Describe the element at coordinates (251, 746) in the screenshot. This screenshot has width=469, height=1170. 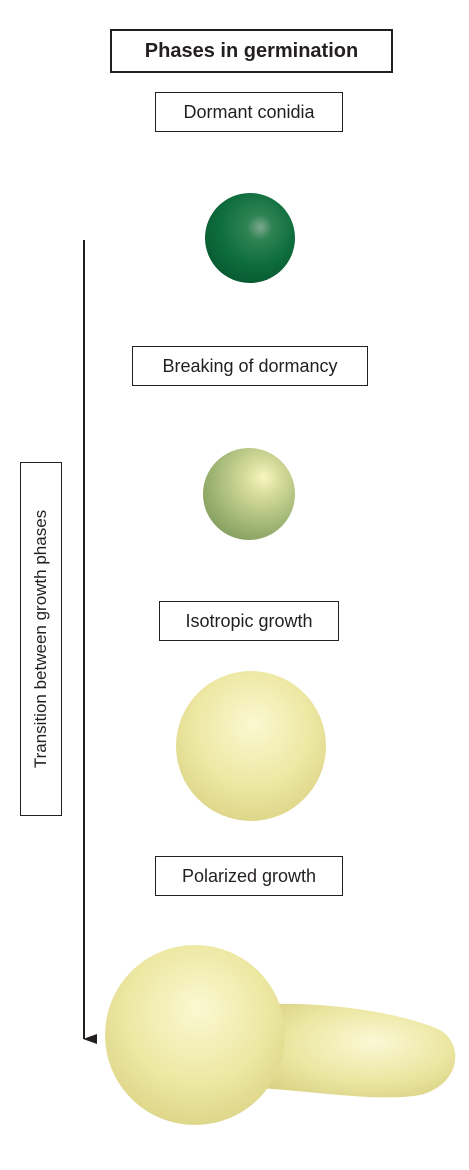
I see `isotropic-conidium` at that location.